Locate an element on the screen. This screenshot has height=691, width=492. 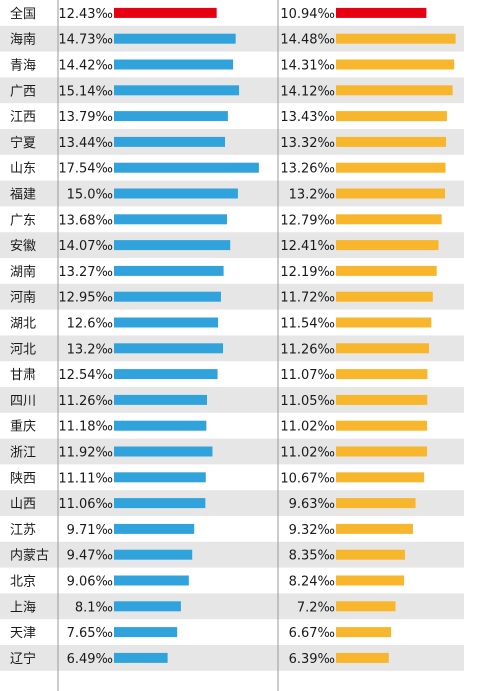
category-label: 甘肃 is located at coordinates (23, 375).